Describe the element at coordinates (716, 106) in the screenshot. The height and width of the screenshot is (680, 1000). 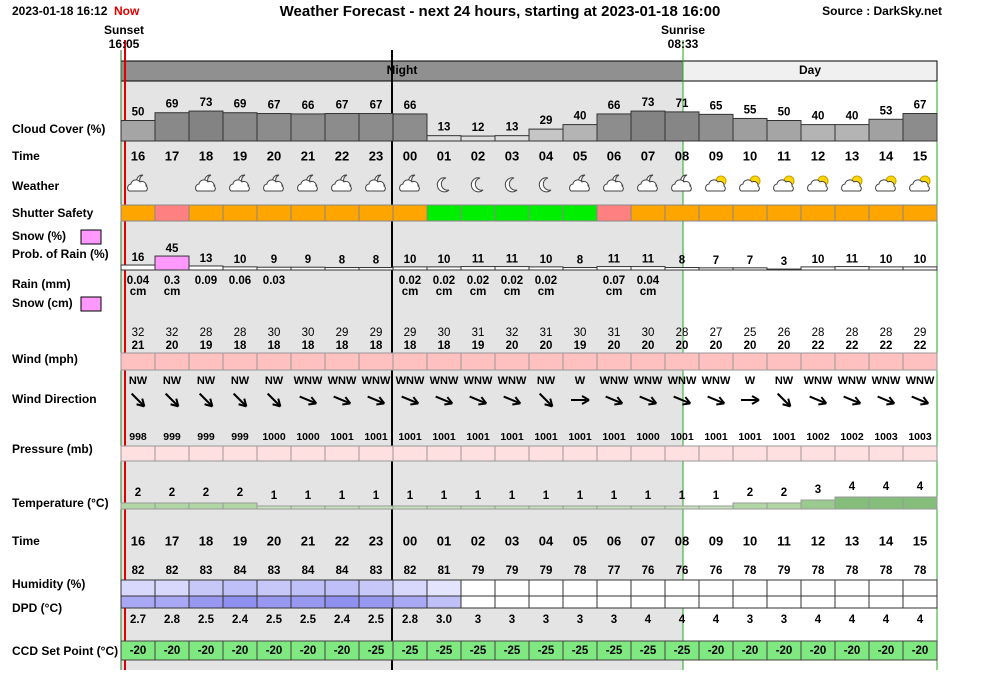
I see `cloud-value: 65` at that location.